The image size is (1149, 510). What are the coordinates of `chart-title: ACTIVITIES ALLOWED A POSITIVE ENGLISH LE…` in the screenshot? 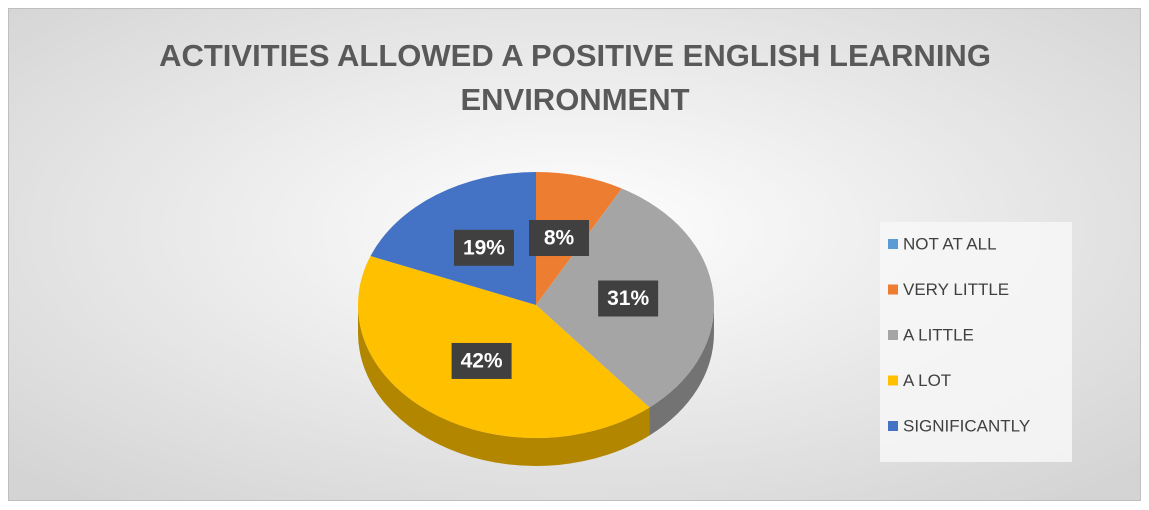 It's located at (575, 77).